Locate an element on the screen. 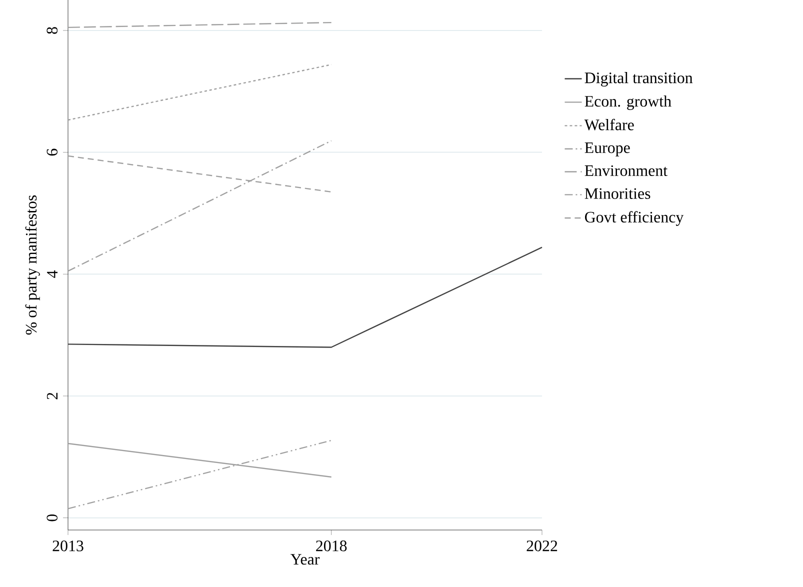  y-tick-label: 4 is located at coordinates (52, 274).